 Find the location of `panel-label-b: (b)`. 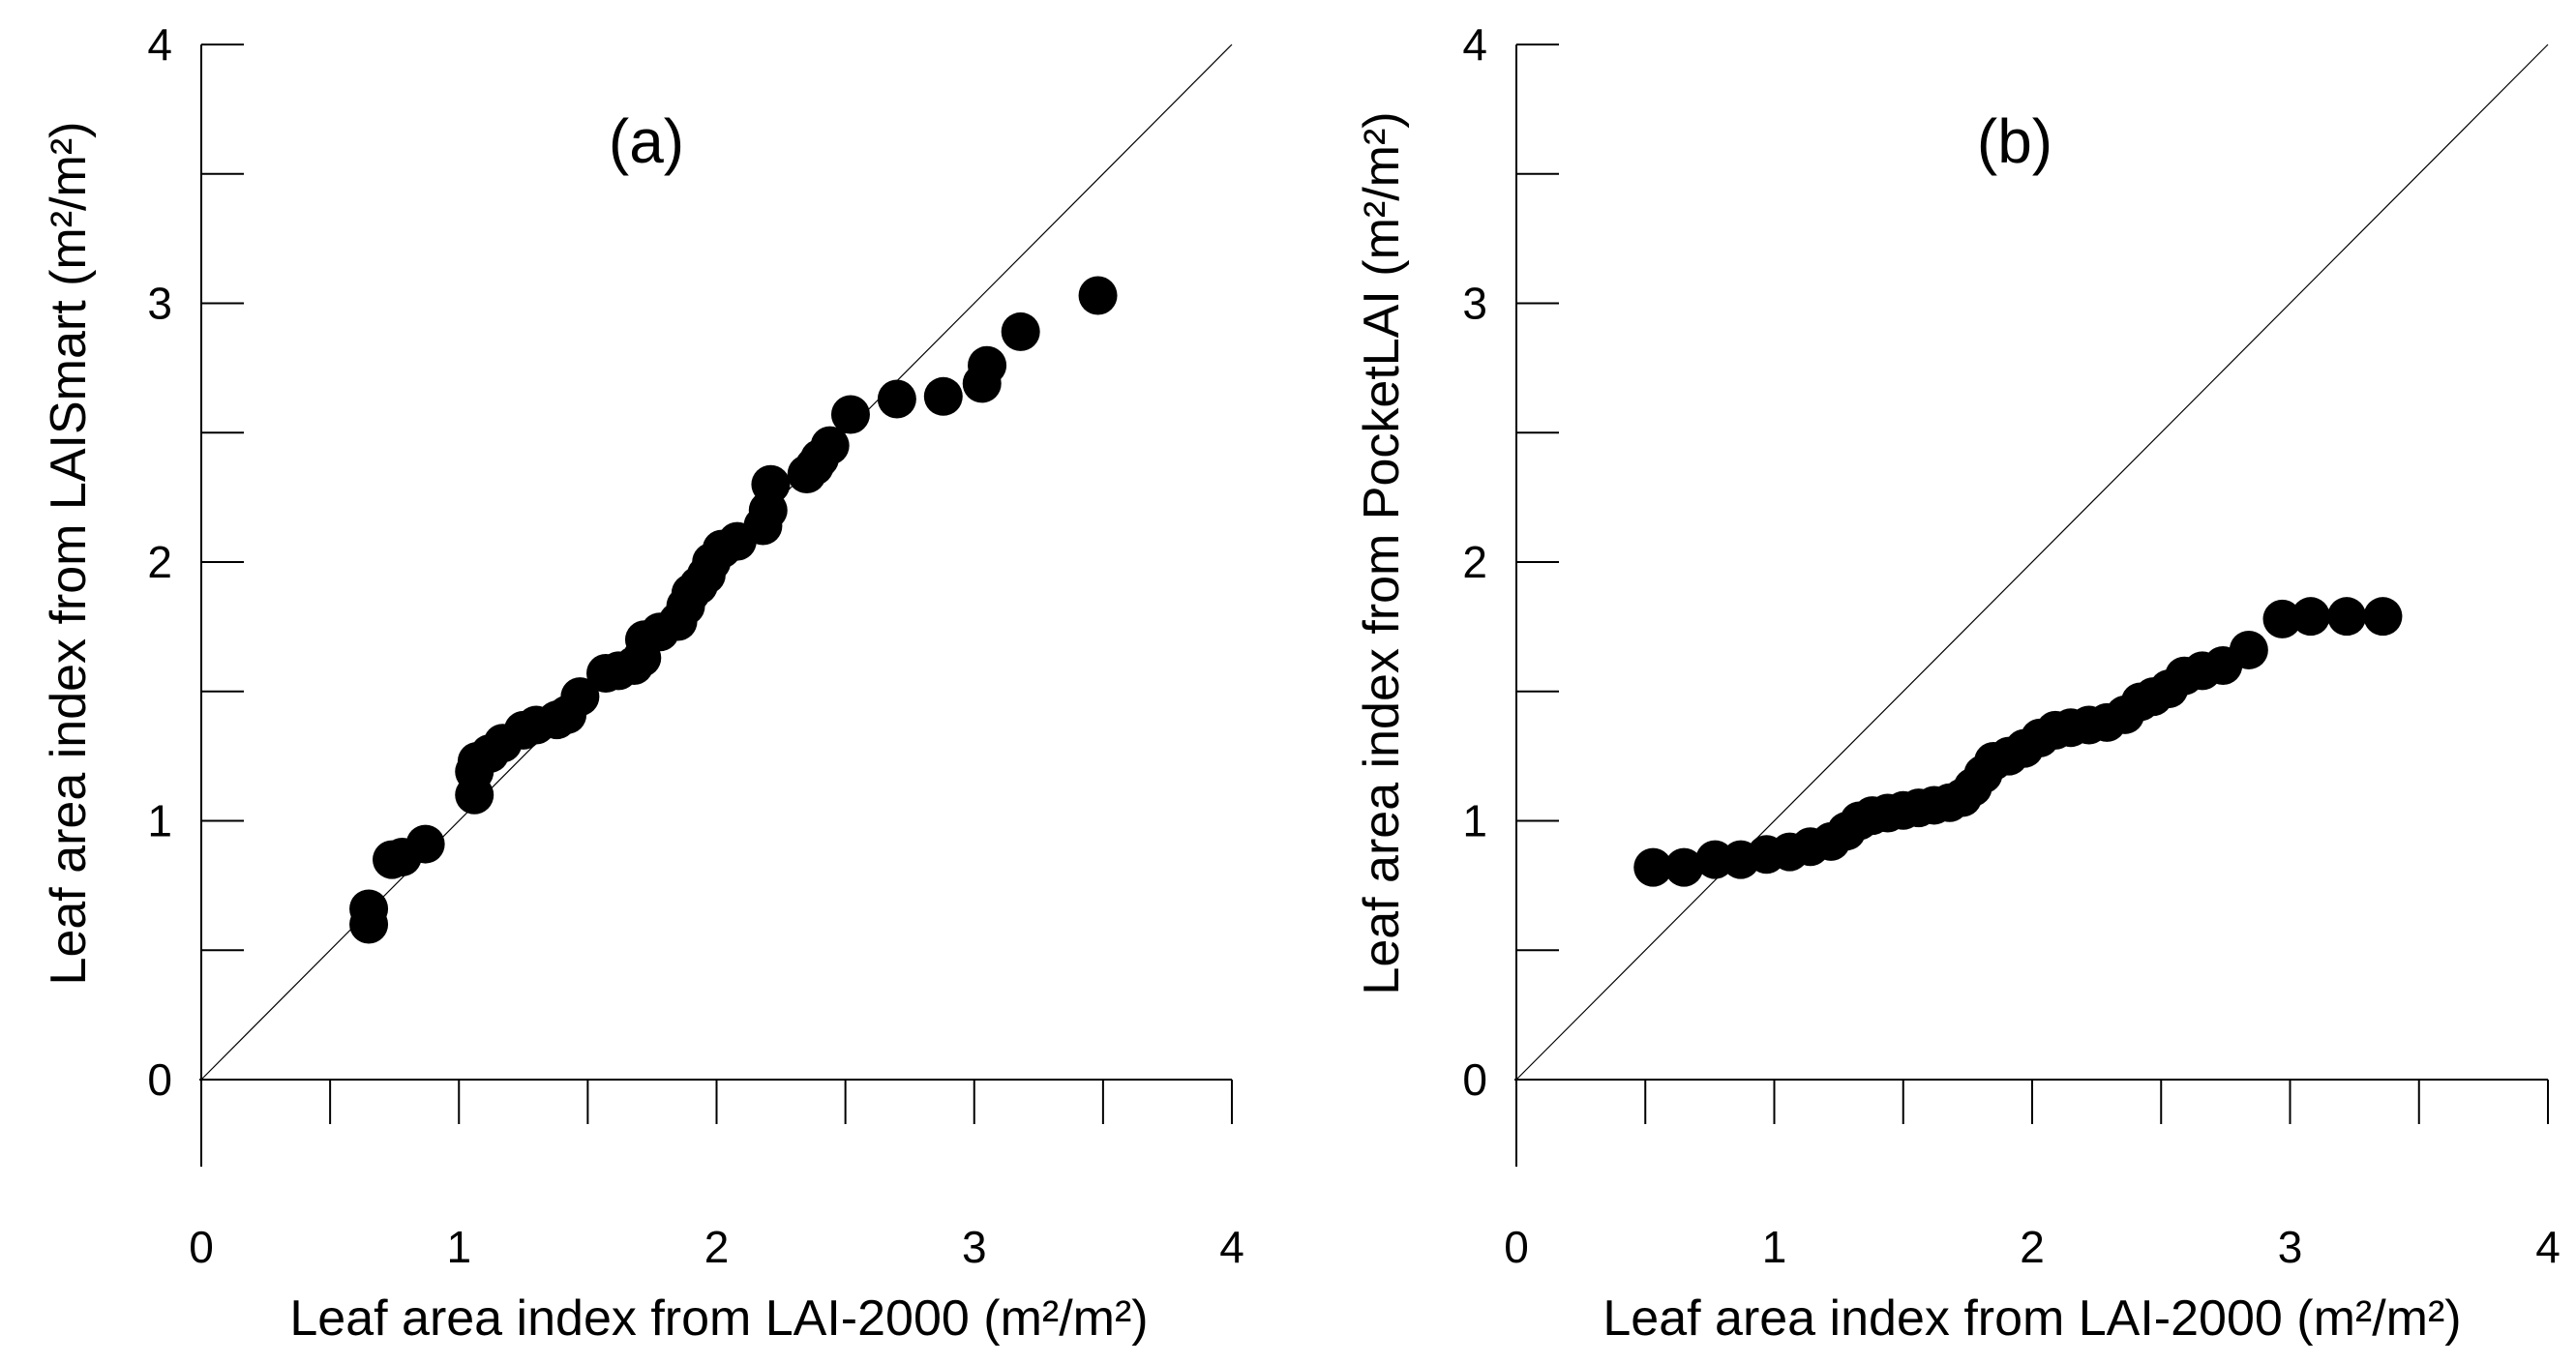

panel-label-b: (b) is located at coordinates (2014, 141).